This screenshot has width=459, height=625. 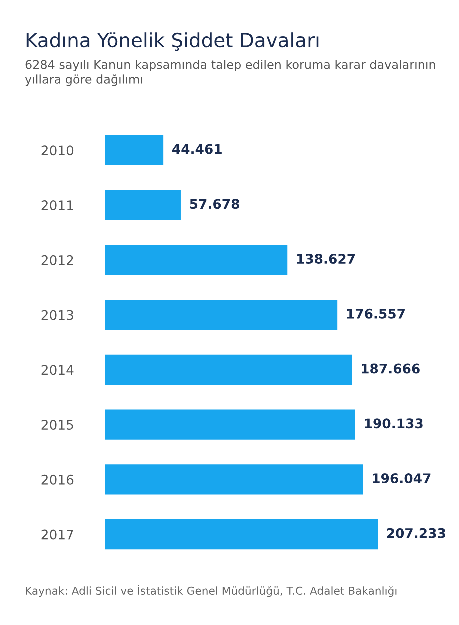 What do you see at coordinates (416, 533) in the screenshot?
I see `data-label: 207.233` at bounding box center [416, 533].